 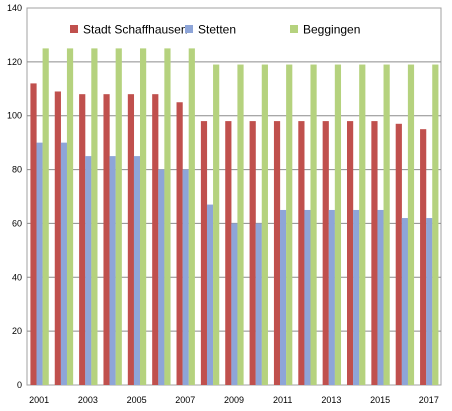 What do you see at coordinates (14, 116) in the screenshot?
I see `y-tick-label: 100` at bounding box center [14, 116].